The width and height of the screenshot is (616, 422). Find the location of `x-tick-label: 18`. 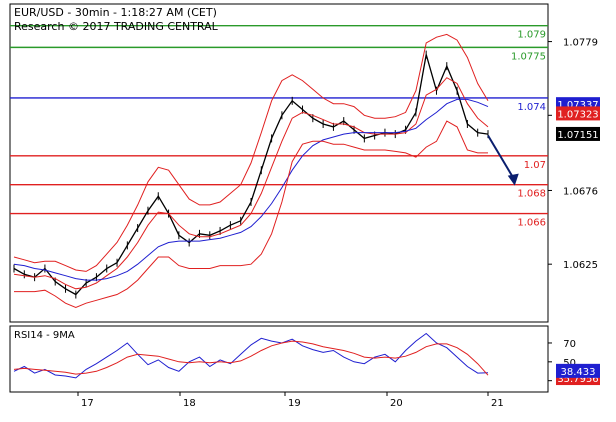

x-tick-label: 18 is located at coordinates (189, 403).